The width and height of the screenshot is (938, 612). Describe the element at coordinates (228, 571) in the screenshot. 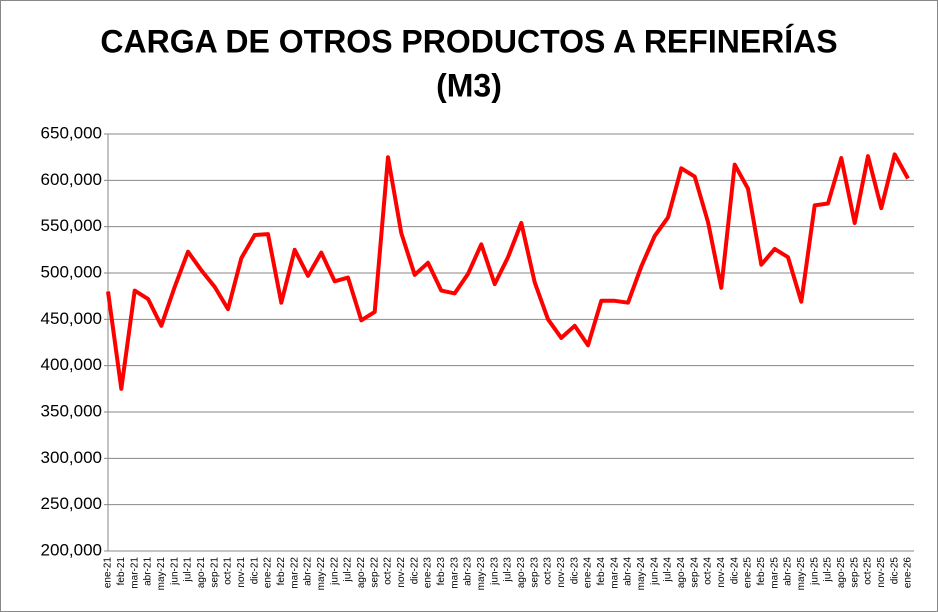

I see `x-tick-label: oct-21` at that location.